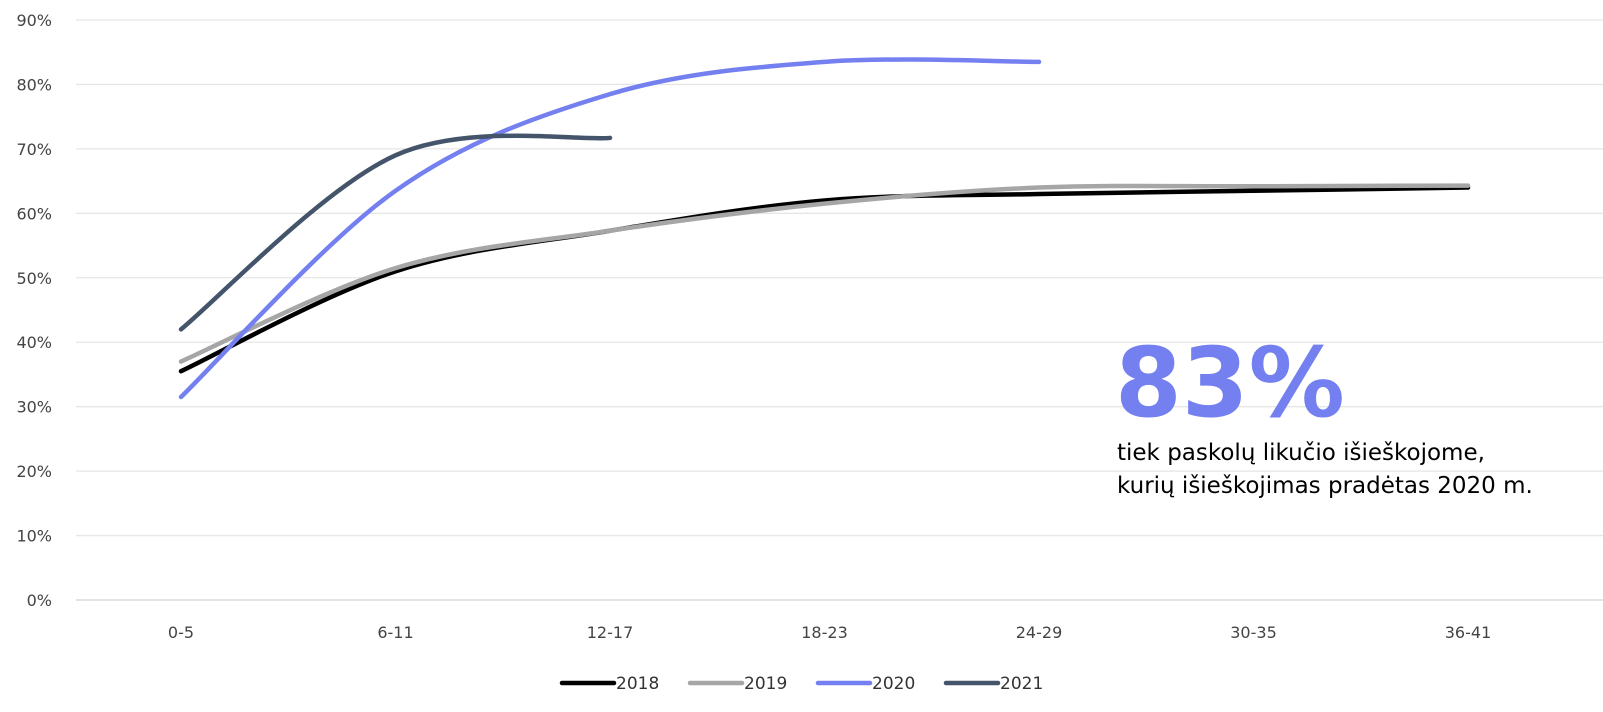 The image size is (1603, 712). Describe the element at coordinates (34, 84) in the screenshot. I see `y-tick-label: 80%` at that location.